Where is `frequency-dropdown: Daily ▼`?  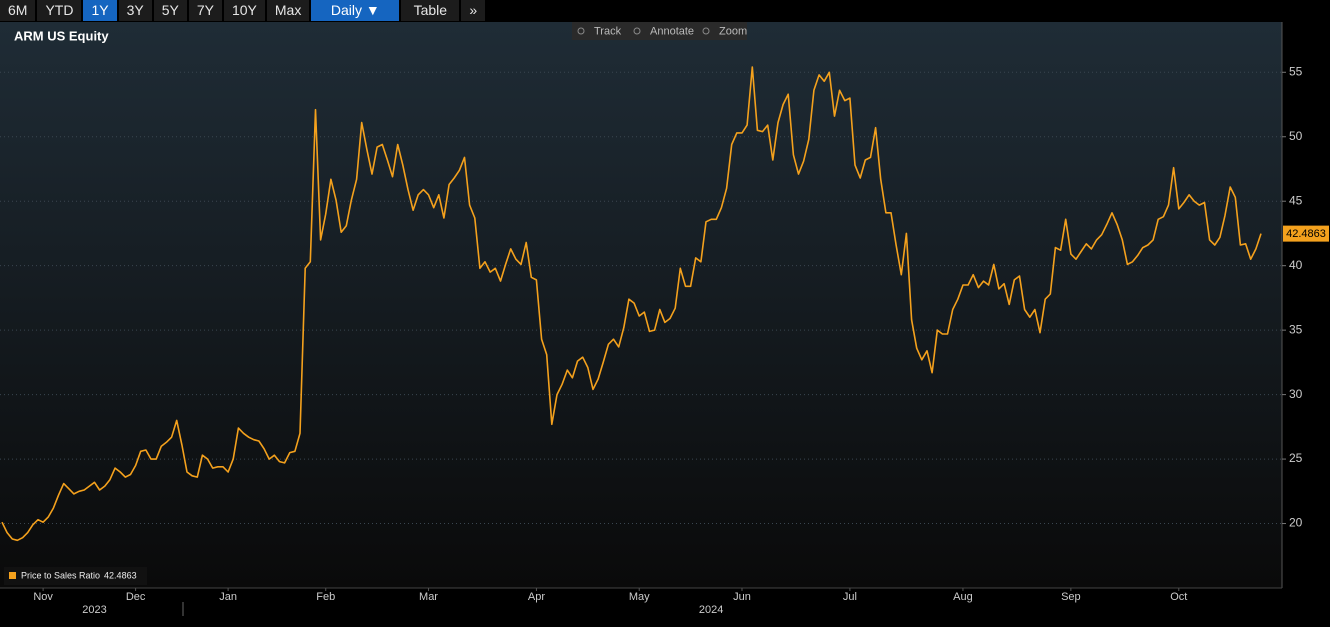
frequency-dropdown: Daily ▼ is located at coordinates (355, 10).